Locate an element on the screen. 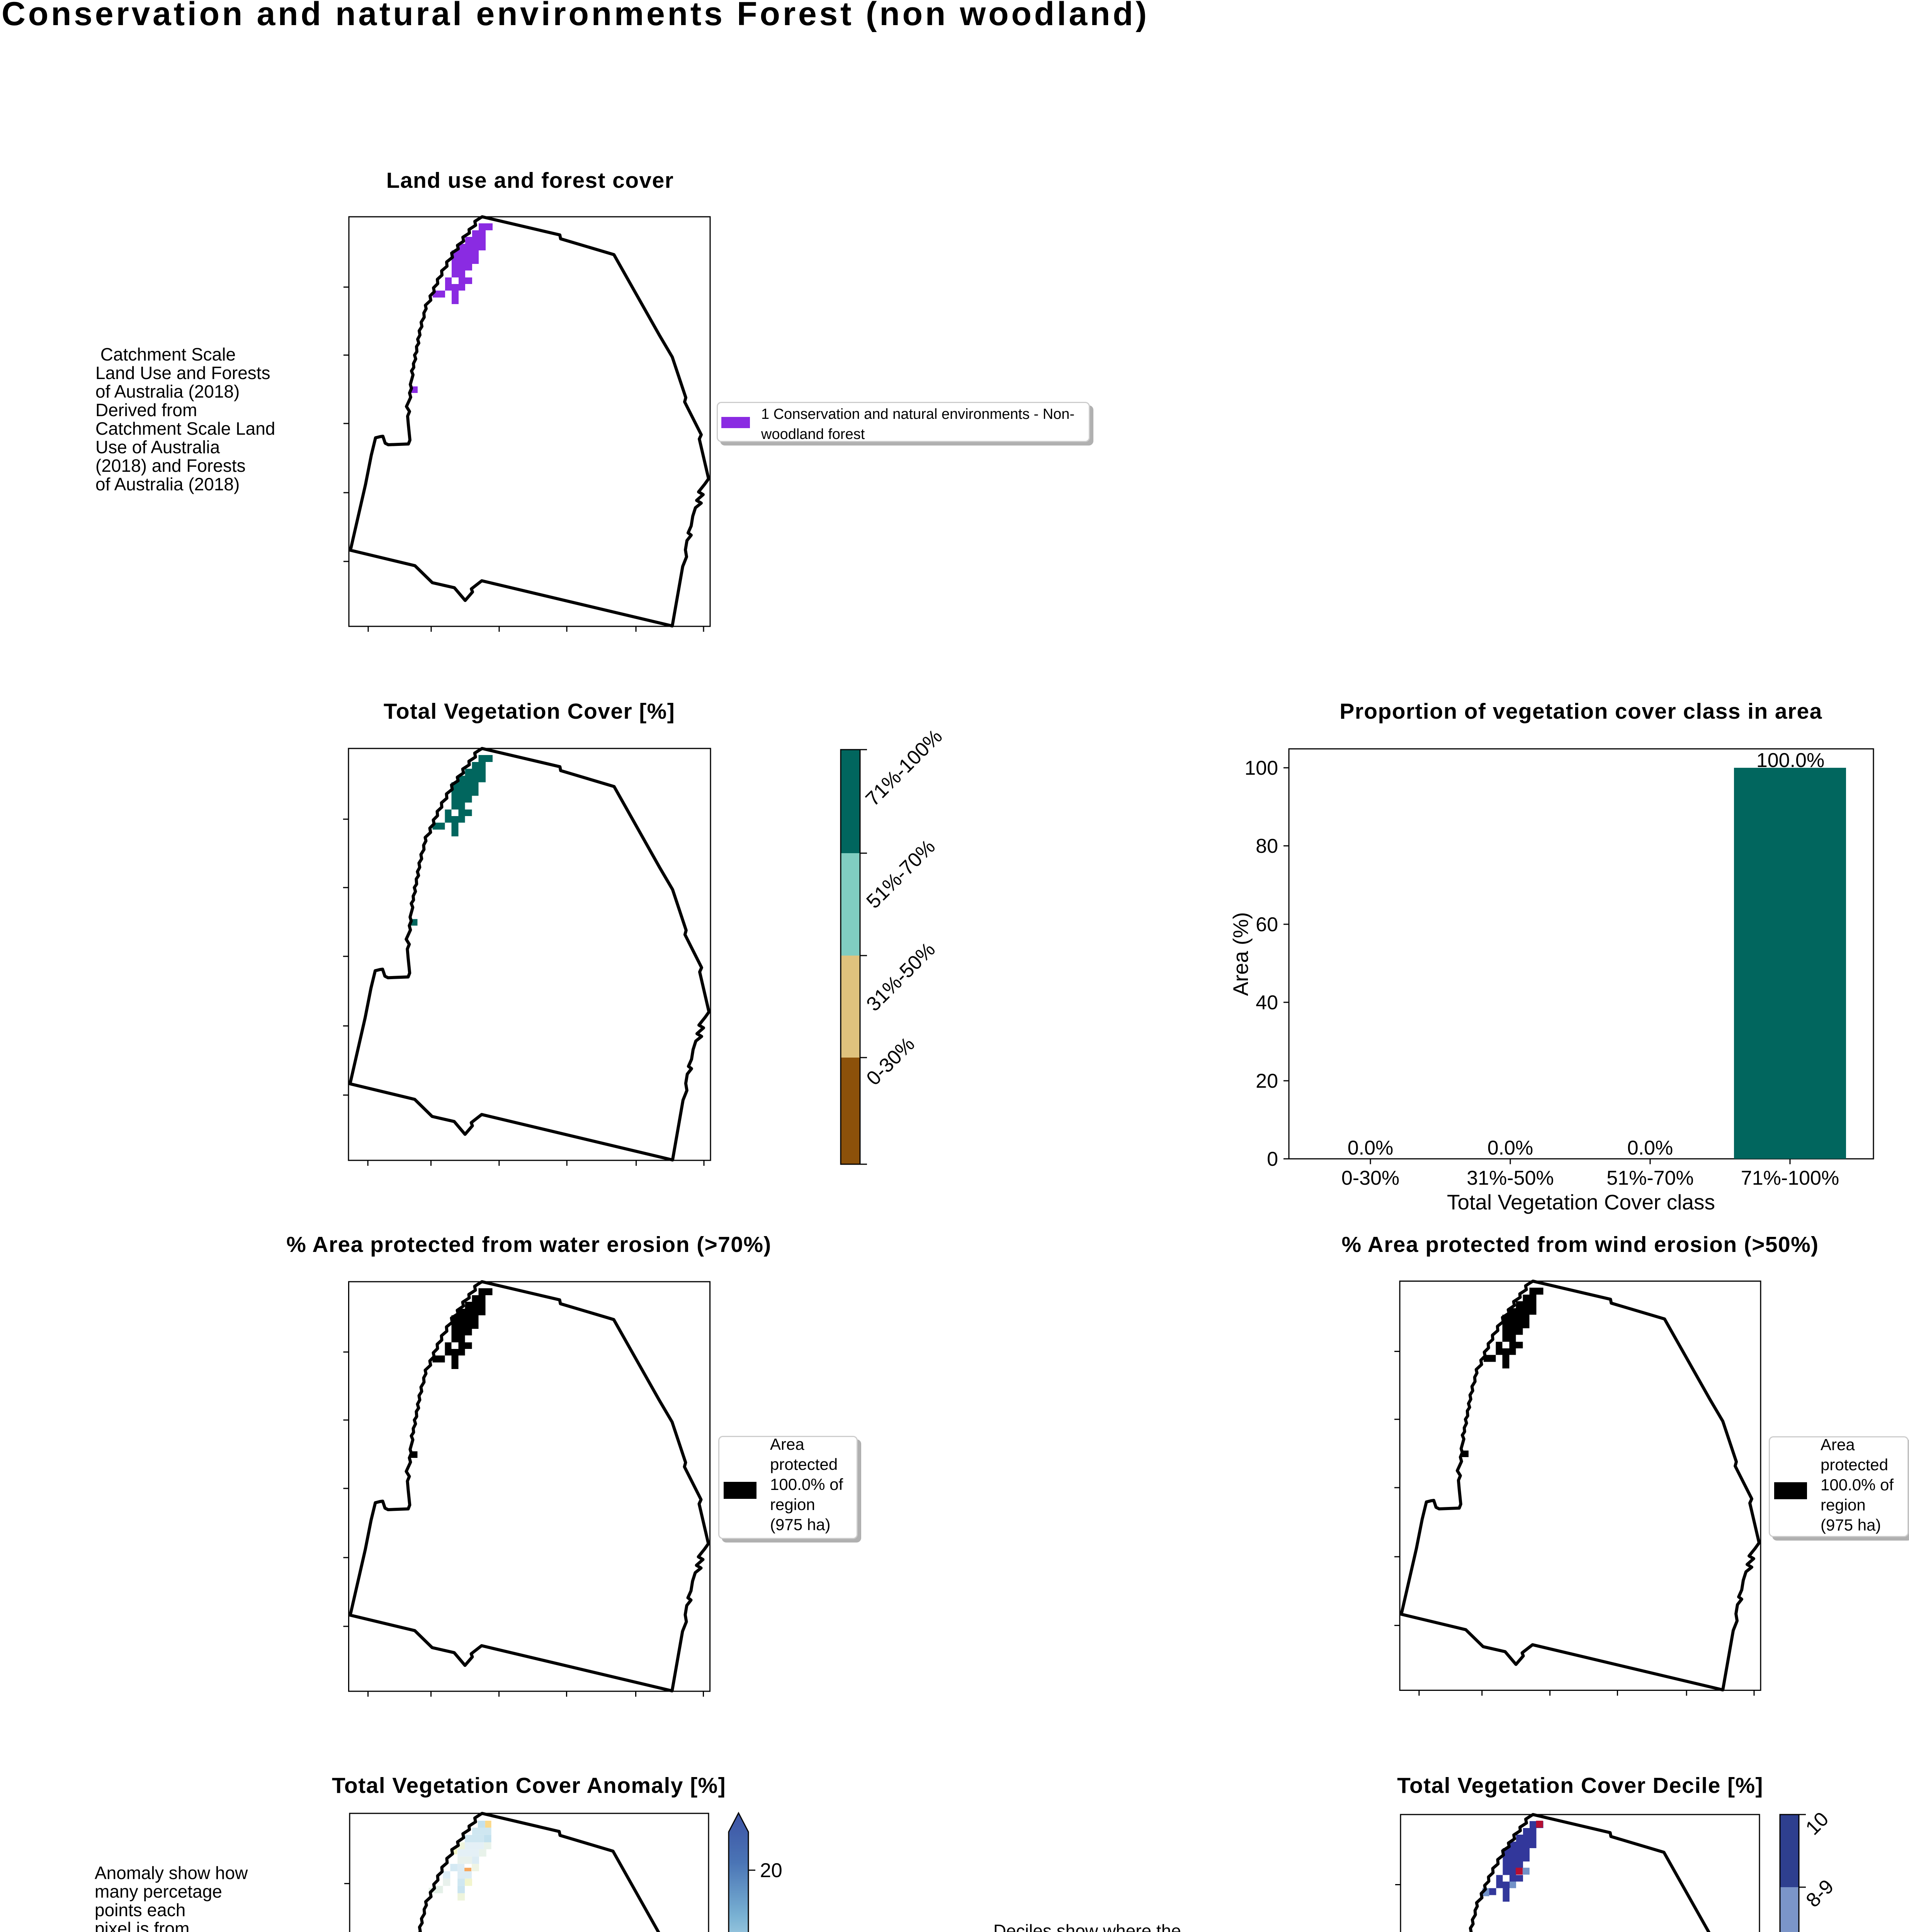 The image size is (1909, 1932). svg-text: 60 is located at coordinates (1267, 925).